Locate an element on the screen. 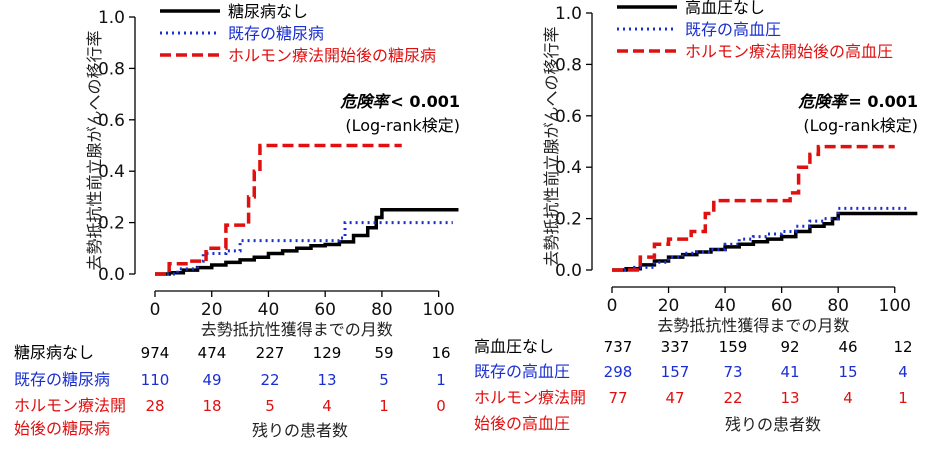  legend-label: 糖尿病なし is located at coordinates (268, 11).